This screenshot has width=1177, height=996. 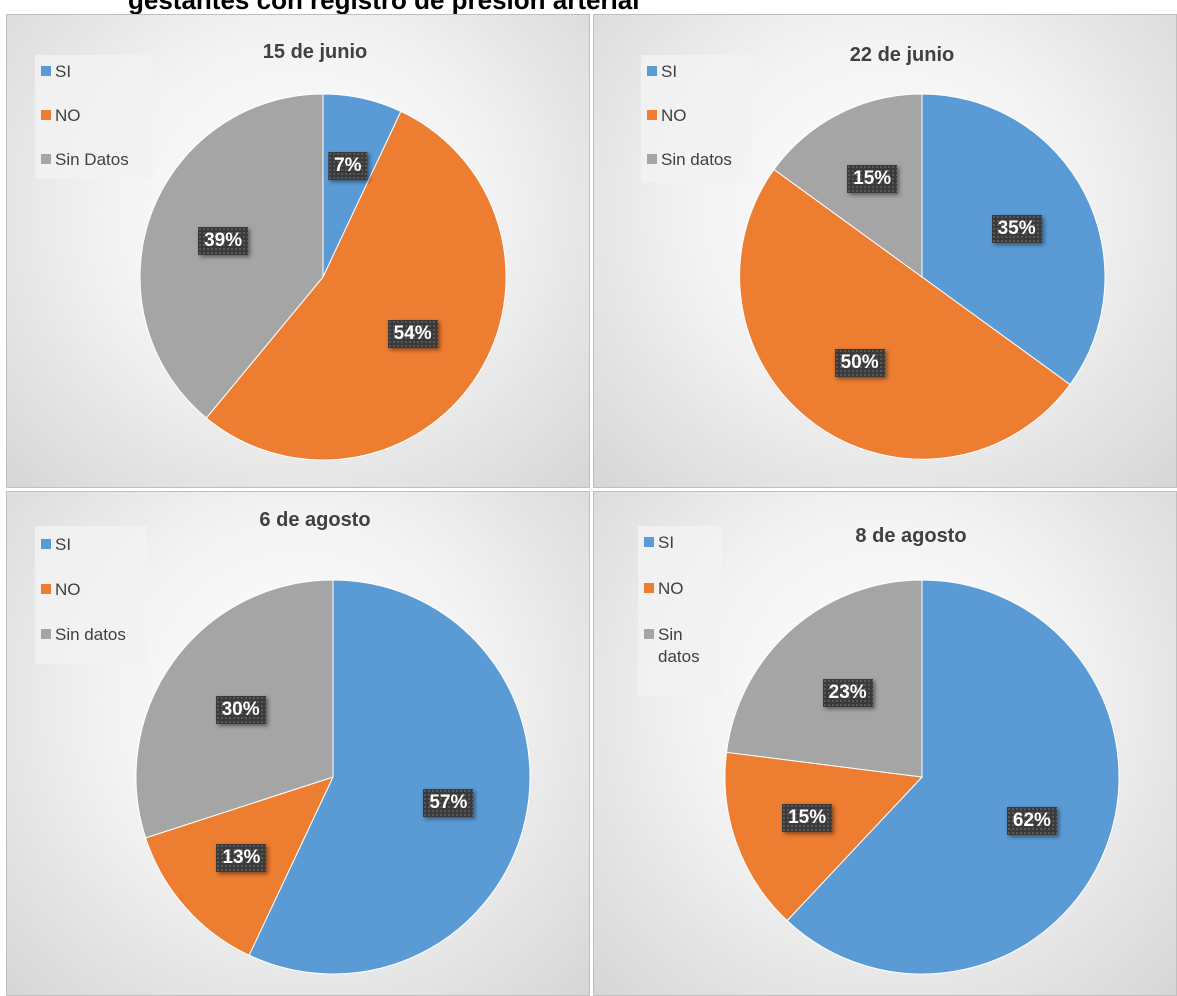 What do you see at coordinates (412, 333) in the screenshot?
I see `data-label-no: 54%` at bounding box center [412, 333].